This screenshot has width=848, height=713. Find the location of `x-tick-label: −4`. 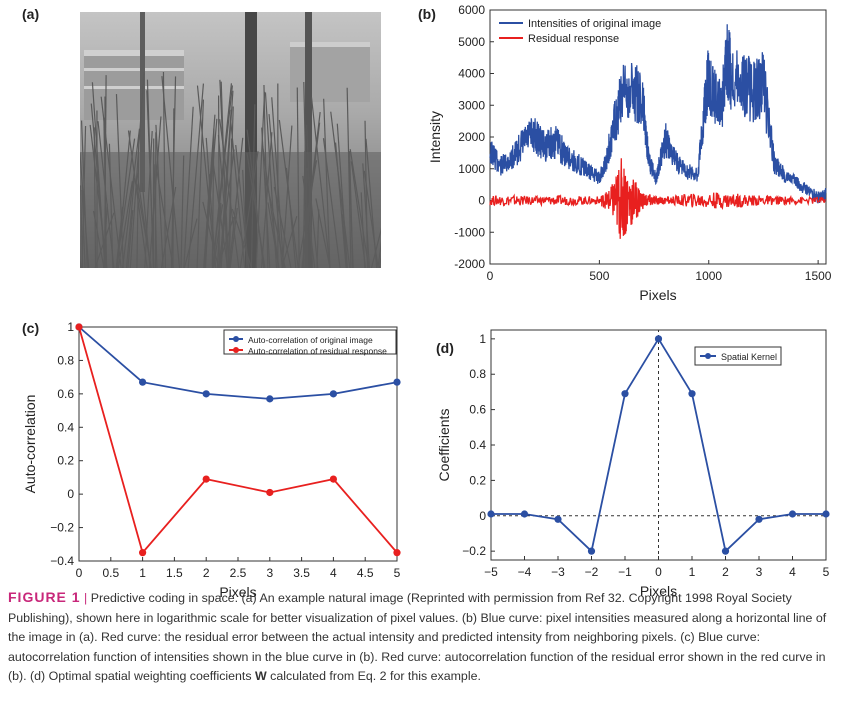

x-tick-label: −4 is located at coordinates (525, 572).